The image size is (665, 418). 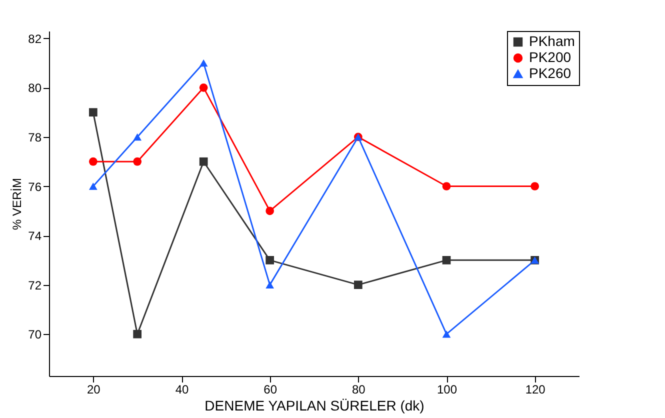 What do you see at coordinates (35, 88) in the screenshot?
I see `y-tick-label: 80` at bounding box center [35, 88].